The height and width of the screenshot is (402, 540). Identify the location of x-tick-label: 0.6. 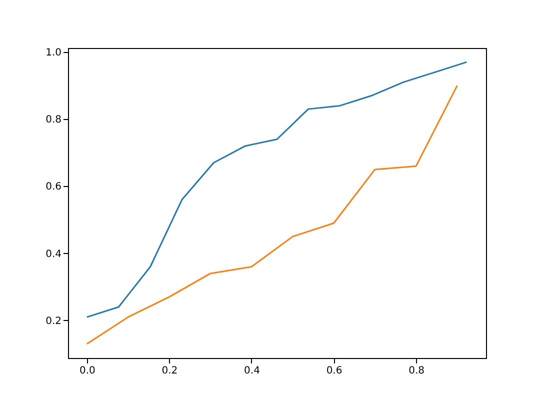
(334, 371).